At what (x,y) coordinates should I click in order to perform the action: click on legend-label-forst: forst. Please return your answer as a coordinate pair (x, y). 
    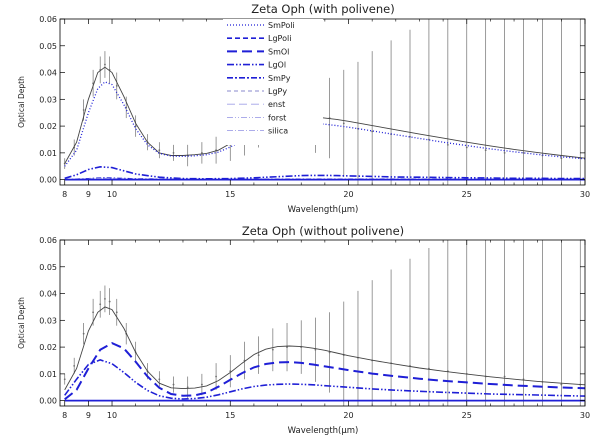
    Looking at the image, I should click on (277, 117).